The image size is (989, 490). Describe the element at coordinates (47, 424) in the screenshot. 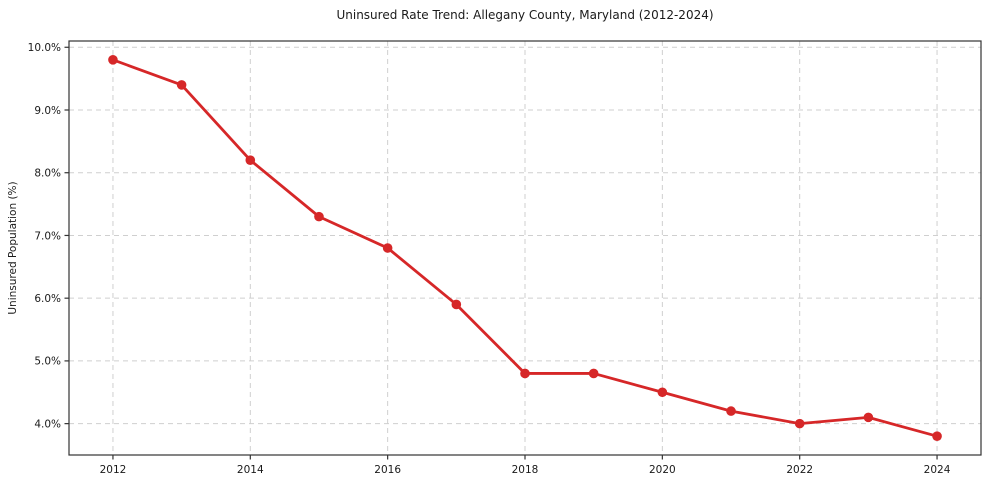

I see `y-tick-label: 4.0%` at that location.